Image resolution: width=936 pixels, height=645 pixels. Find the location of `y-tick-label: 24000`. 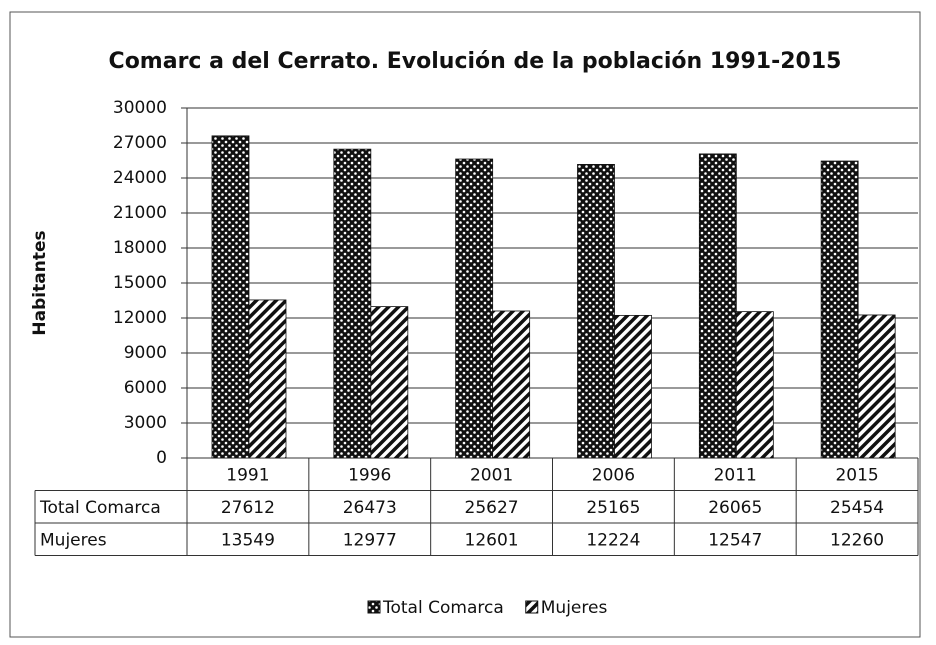

y-tick-label: 24000 is located at coordinates (140, 178).